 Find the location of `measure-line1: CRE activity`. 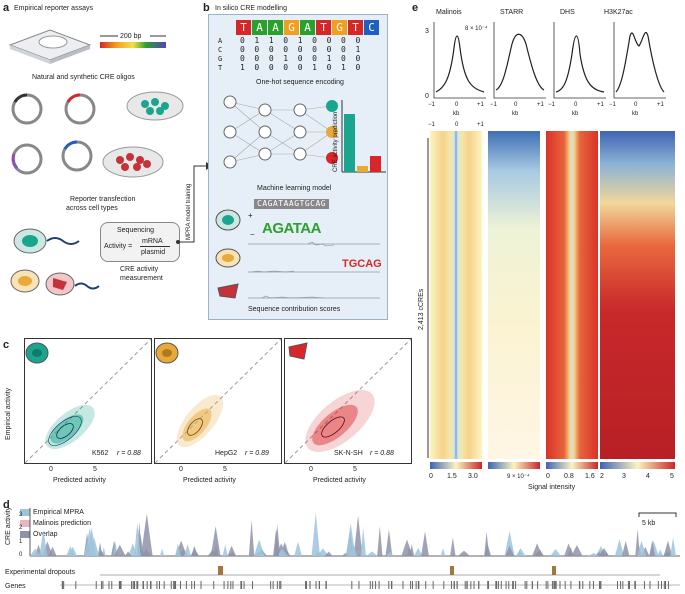

measure-line1: CRE activity is located at coordinates (139, 269).